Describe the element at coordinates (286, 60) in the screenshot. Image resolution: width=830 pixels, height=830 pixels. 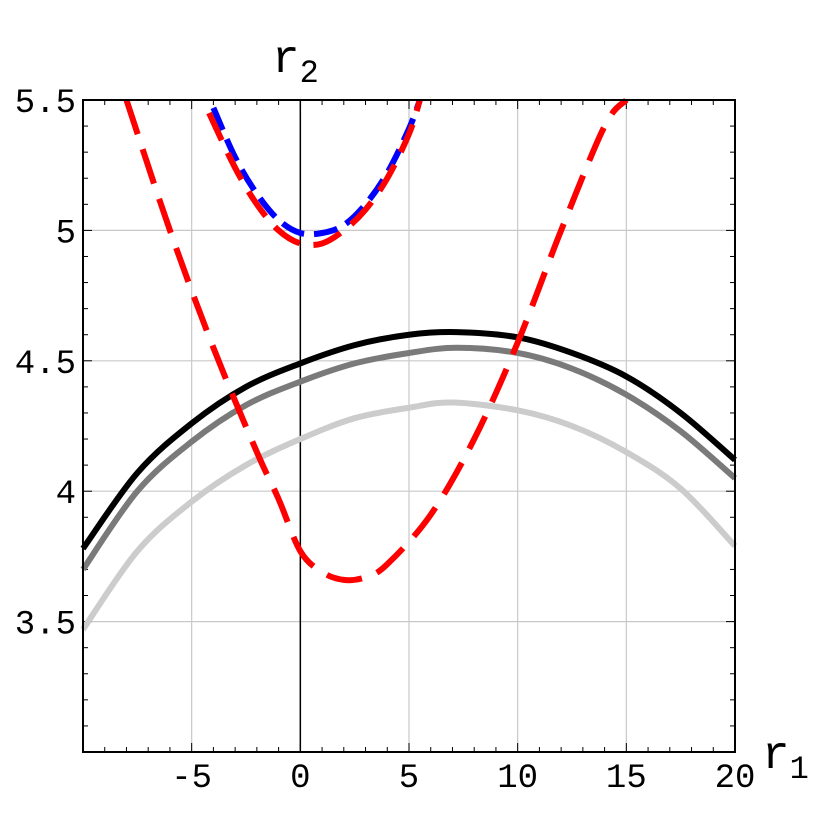
I see `y-axis-title-main: r` at that location.